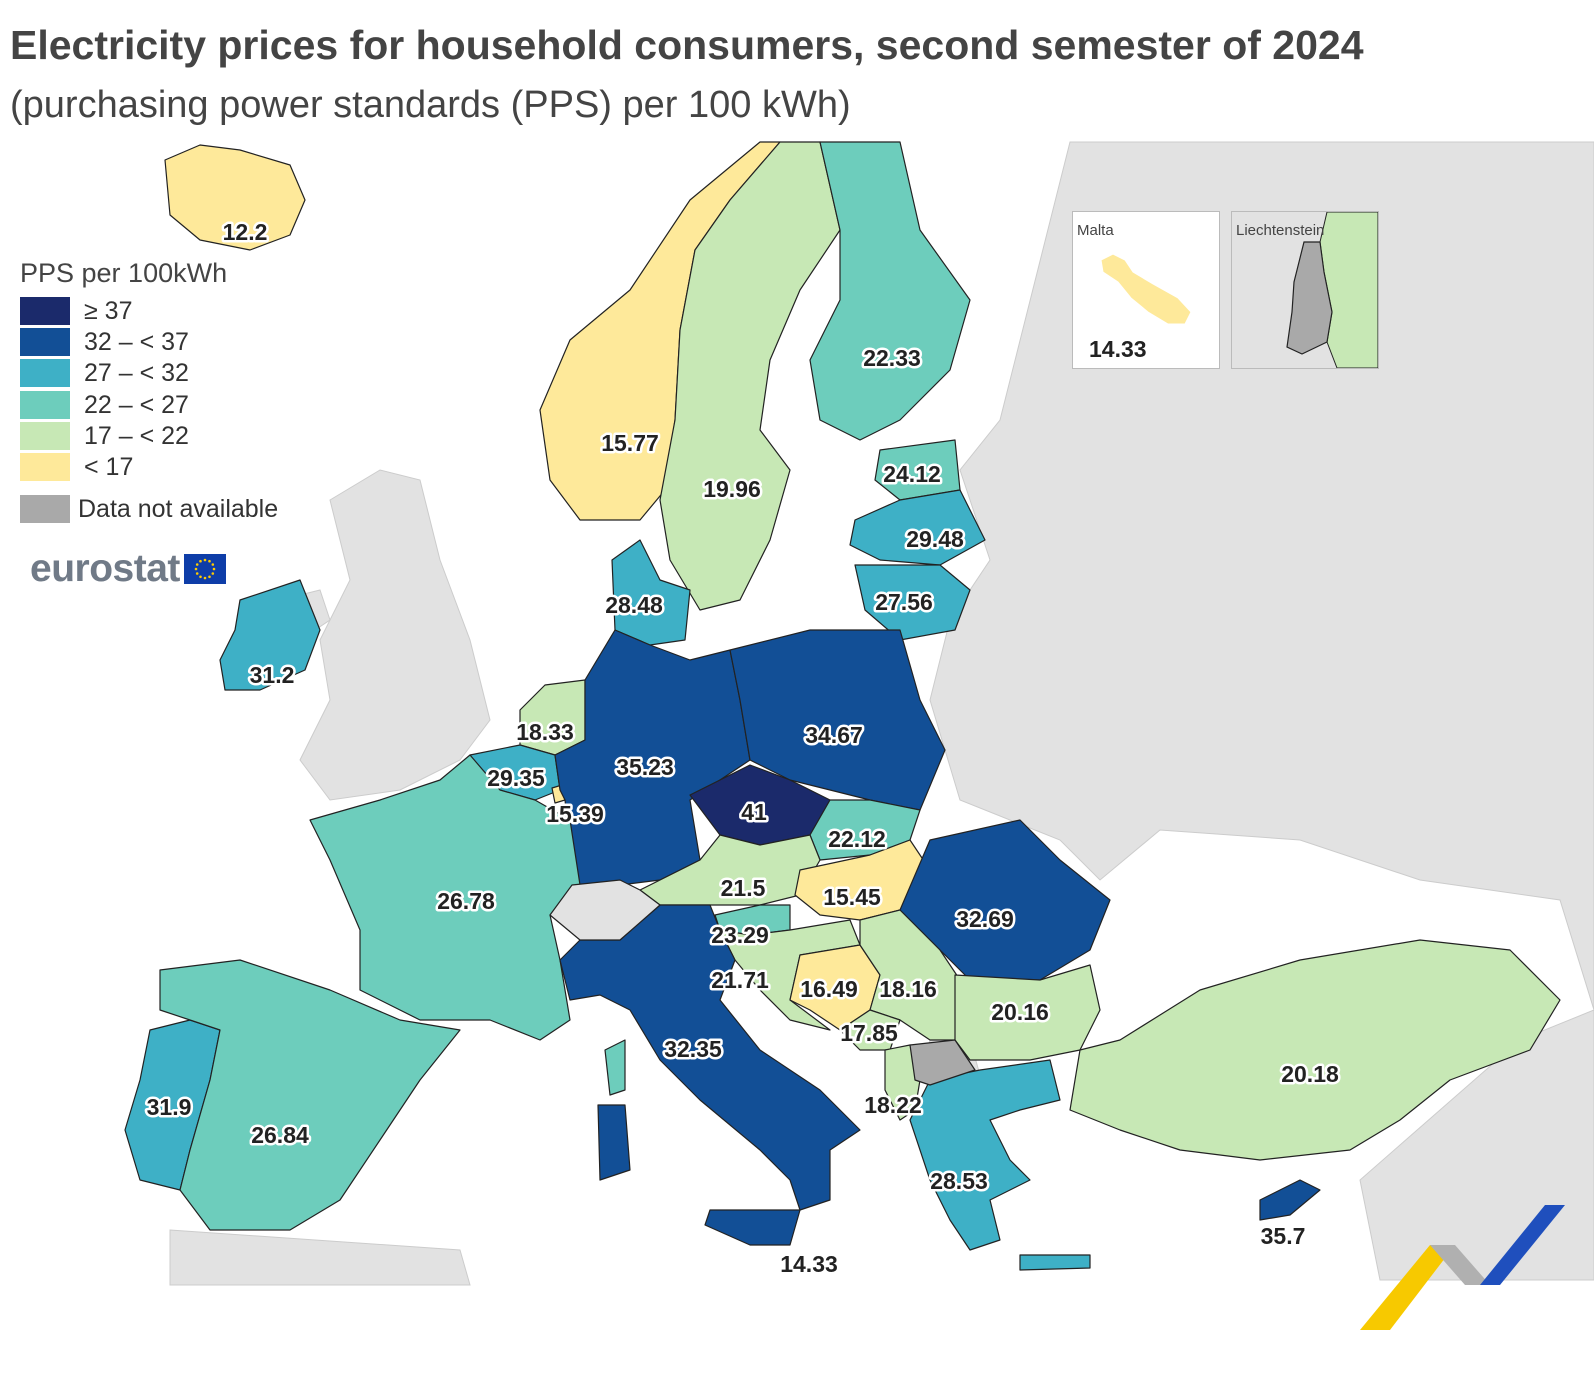  I want to click on inset-malta: Malta 14.33, so click(1146, 290).